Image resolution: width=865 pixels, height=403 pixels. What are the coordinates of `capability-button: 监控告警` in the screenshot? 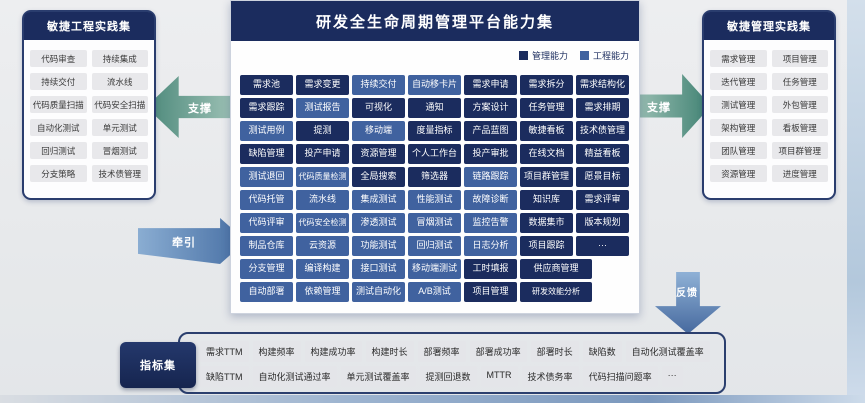 It's located at (490, 223).